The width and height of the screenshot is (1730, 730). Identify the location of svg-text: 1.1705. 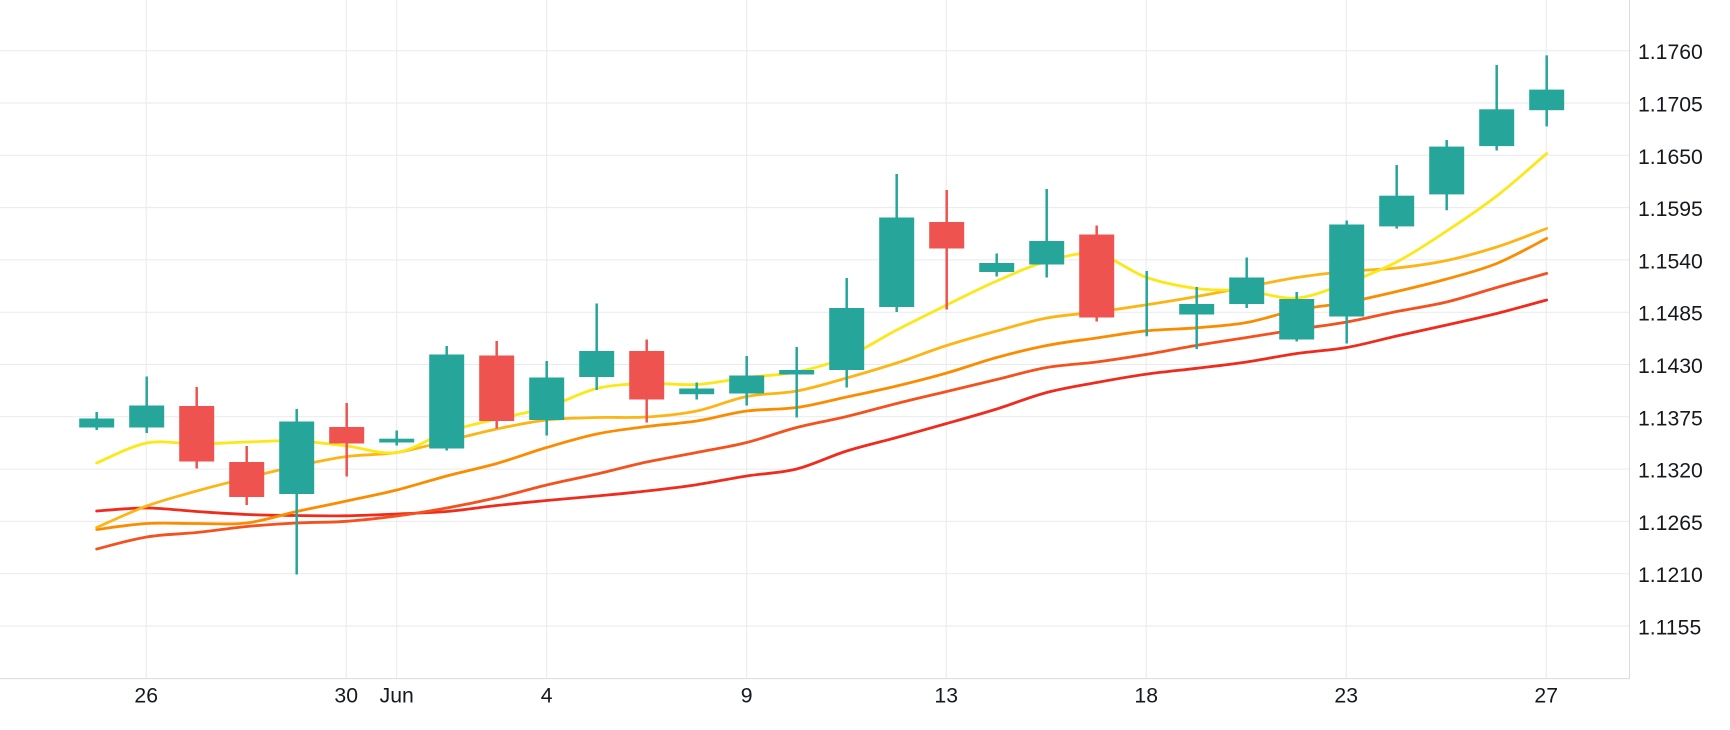
(1670, 105).